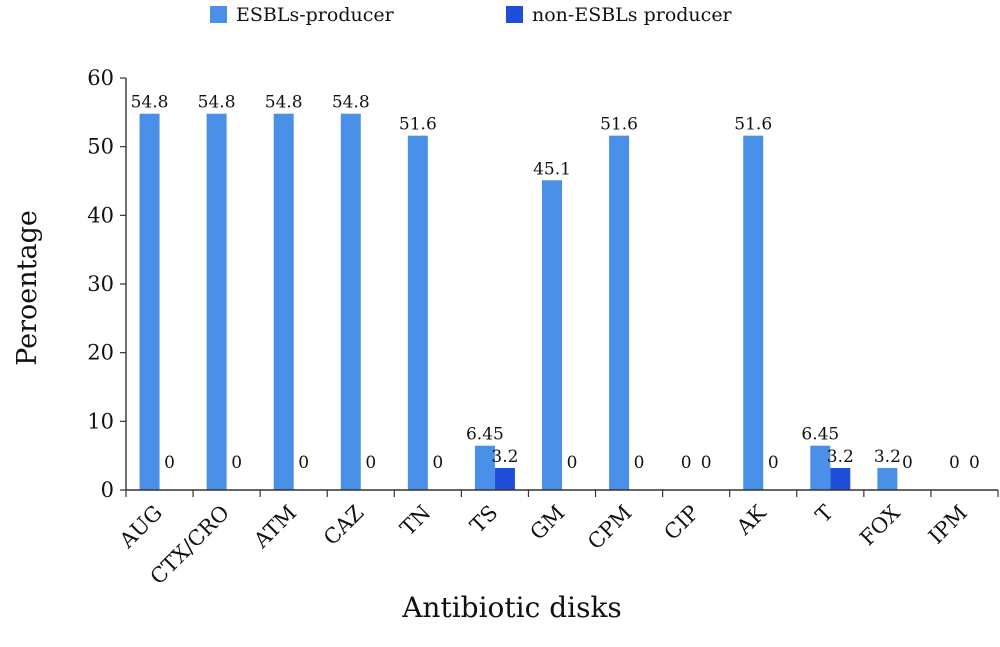 The image size is (1000, 647). What do you see at coordinates (236, 463) in the screenshot?
I see `data-label-non-esbls-ctx-cro: 0` at bounding box center [236, 463].